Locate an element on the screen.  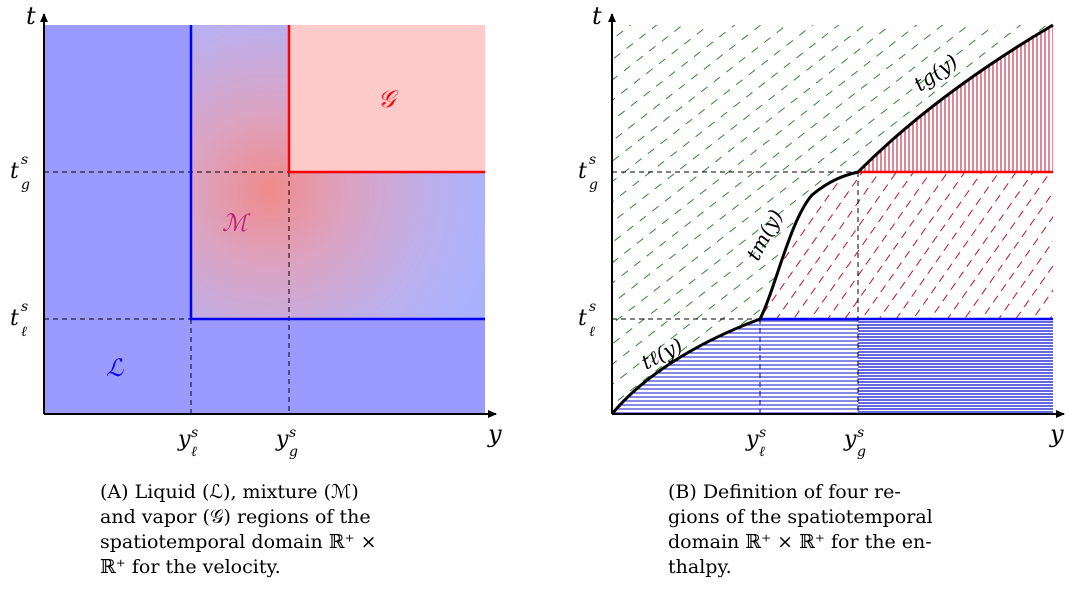
axis-label-y-b: y is located at coordinates (1056, 434).